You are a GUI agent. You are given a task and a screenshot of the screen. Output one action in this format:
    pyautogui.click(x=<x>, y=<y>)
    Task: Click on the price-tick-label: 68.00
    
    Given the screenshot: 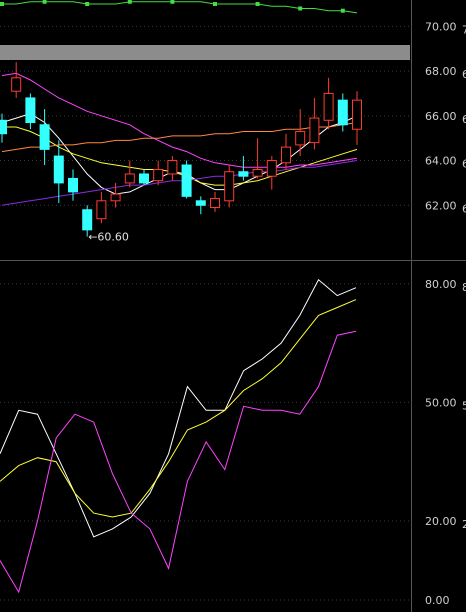 What is the action you would take?
    pyautogui.click(x=441, y=71)
    